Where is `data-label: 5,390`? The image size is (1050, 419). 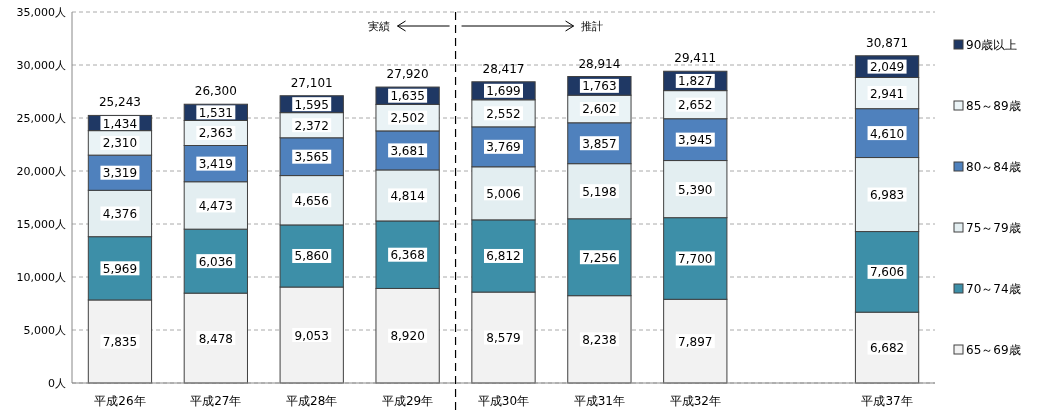
data-label: 5,390 is located at coordinates (695, 189).